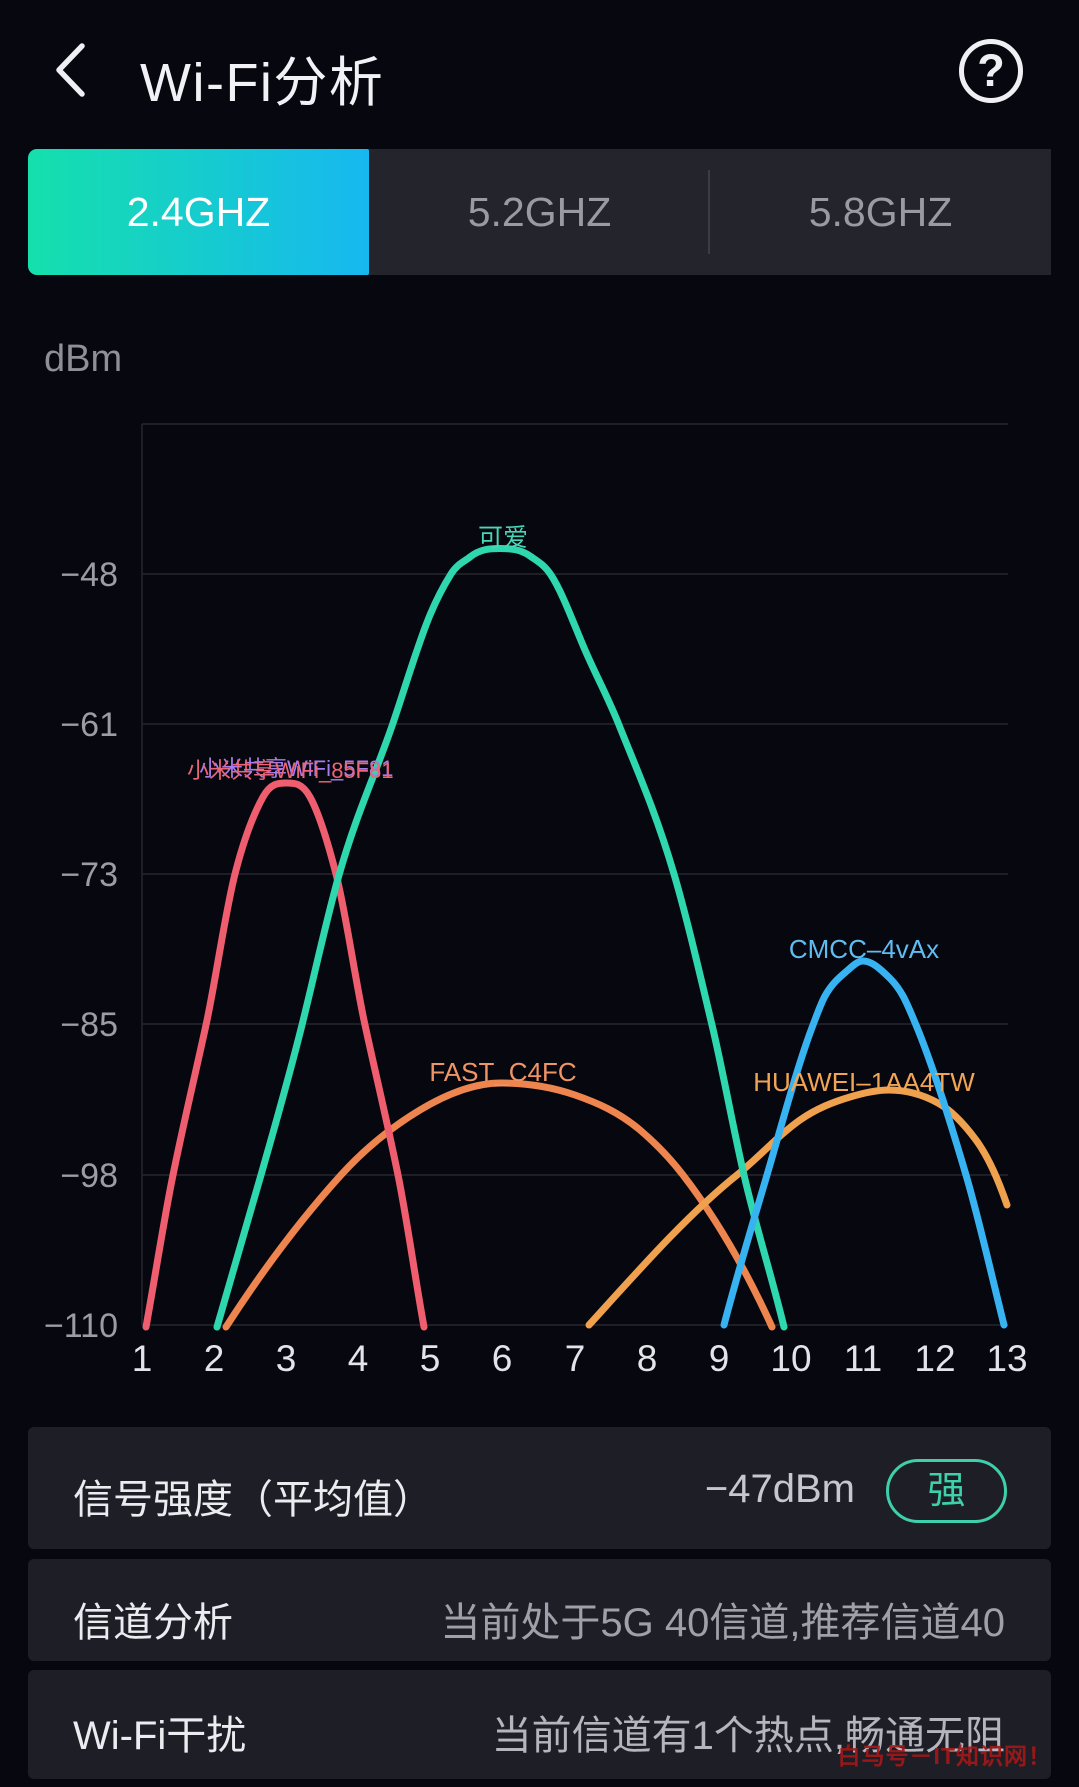 The height and width of the screenshot is (1787, 1079). I want to click on svg-text: CMCC–4vAx, so click(864, 949).